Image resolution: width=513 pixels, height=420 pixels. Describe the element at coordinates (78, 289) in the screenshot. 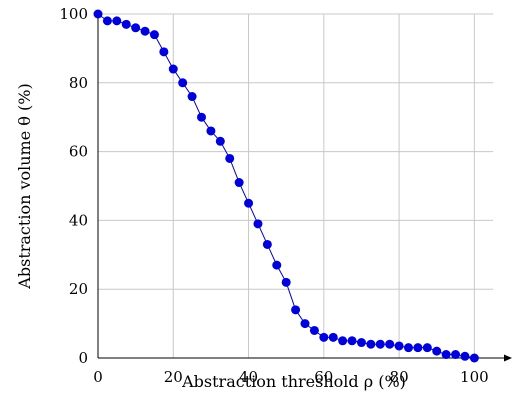

I see `y-tick-label: 20` at that location.